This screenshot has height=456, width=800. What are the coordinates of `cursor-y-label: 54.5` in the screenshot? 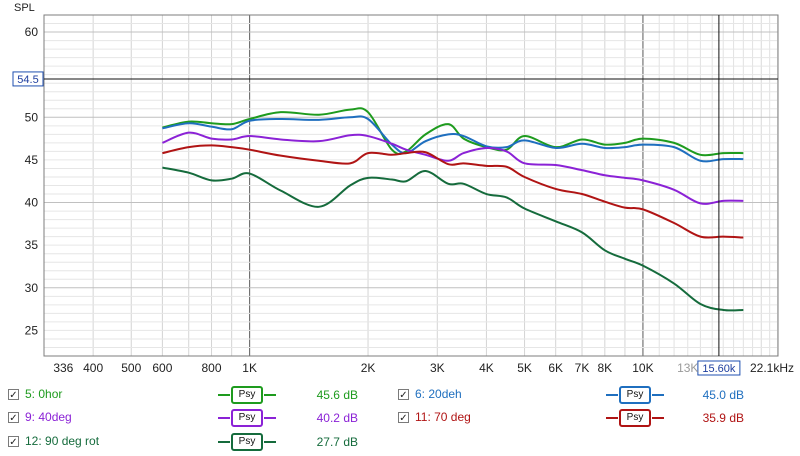 It's located at (27, 80).